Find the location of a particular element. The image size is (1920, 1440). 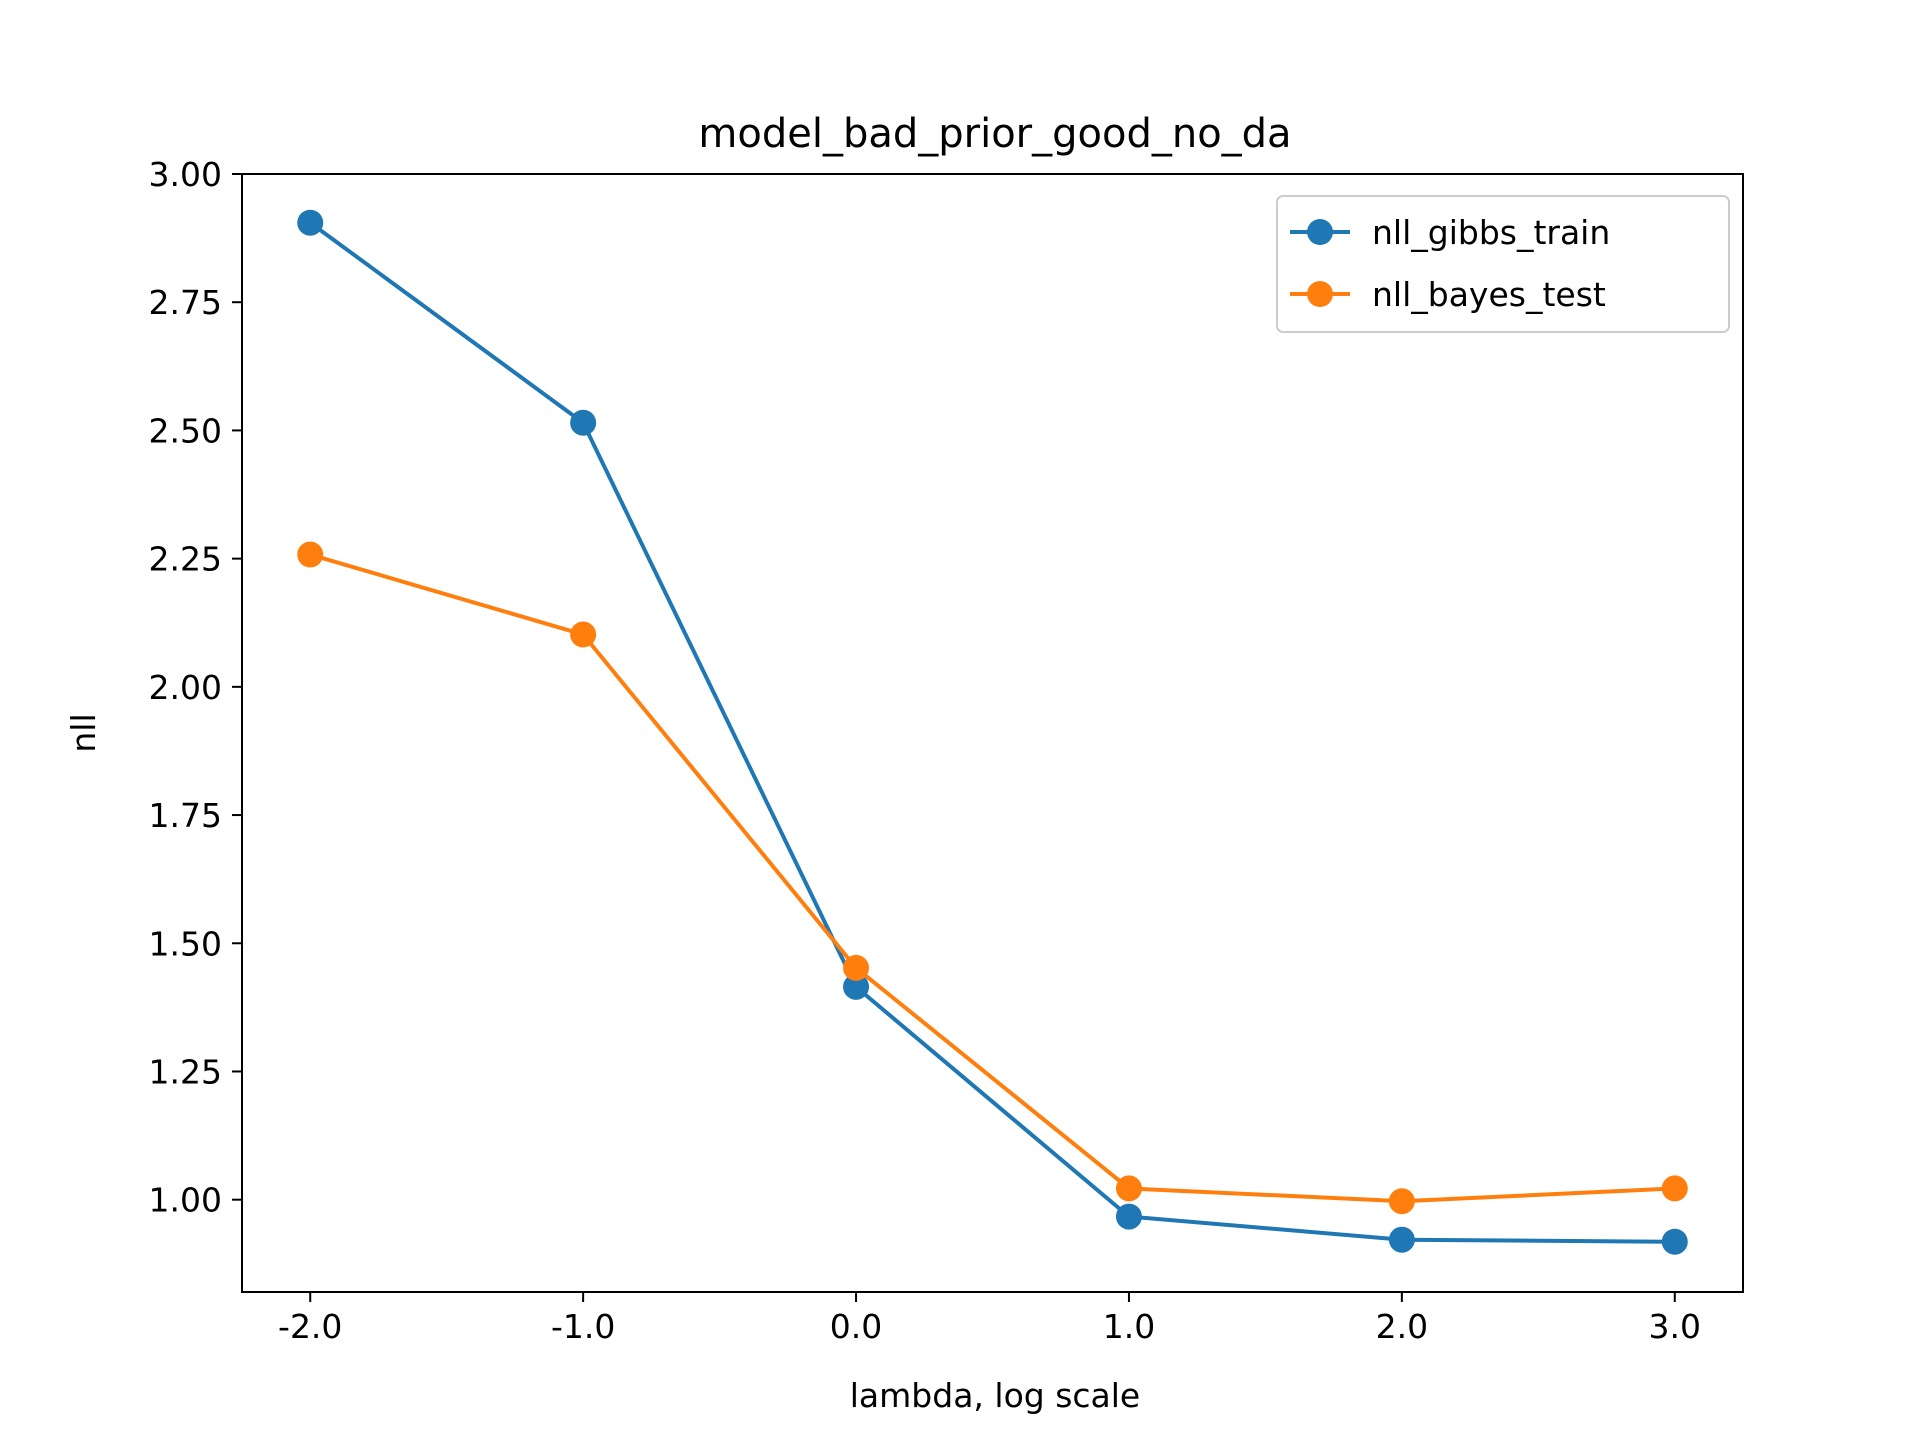

legend: nll_gibbs_train nll_bayes_test is located at coordinates (1503, 264).